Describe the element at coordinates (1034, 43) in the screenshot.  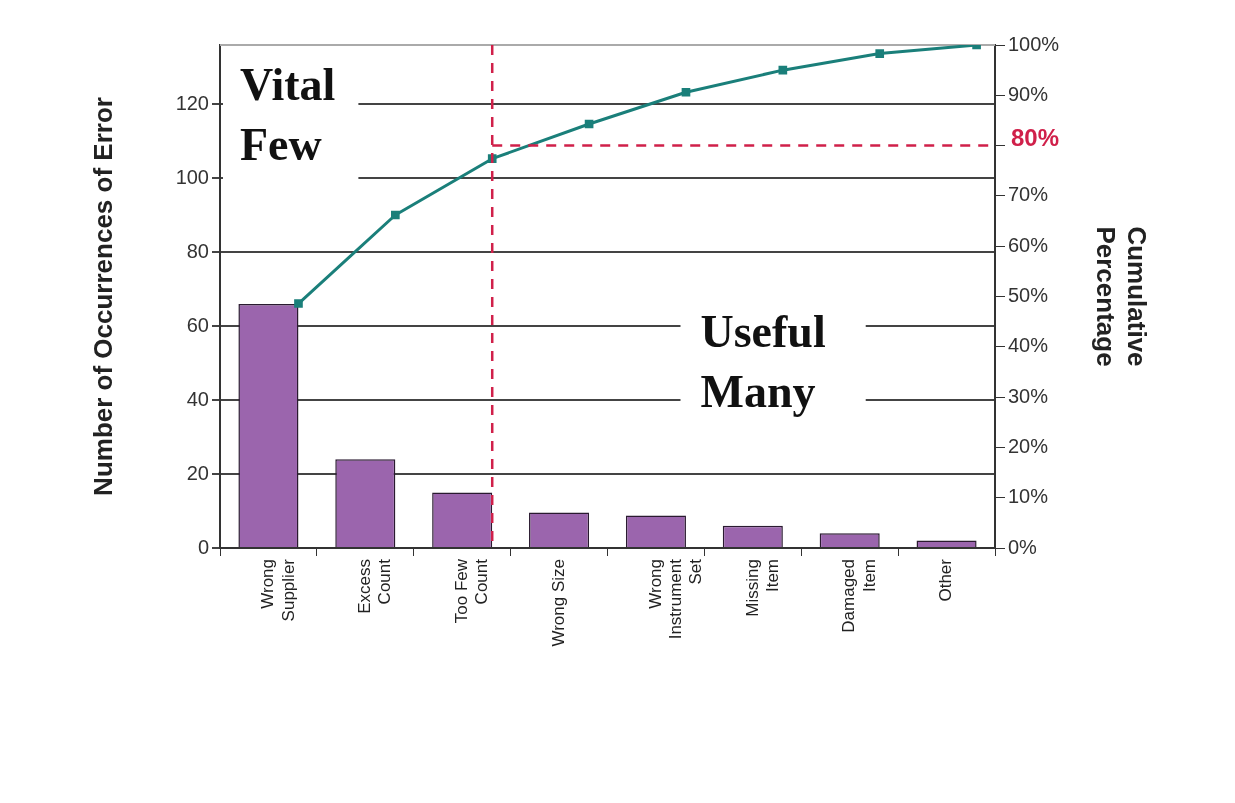
I see `y2-tick-label: 100%` at that location.